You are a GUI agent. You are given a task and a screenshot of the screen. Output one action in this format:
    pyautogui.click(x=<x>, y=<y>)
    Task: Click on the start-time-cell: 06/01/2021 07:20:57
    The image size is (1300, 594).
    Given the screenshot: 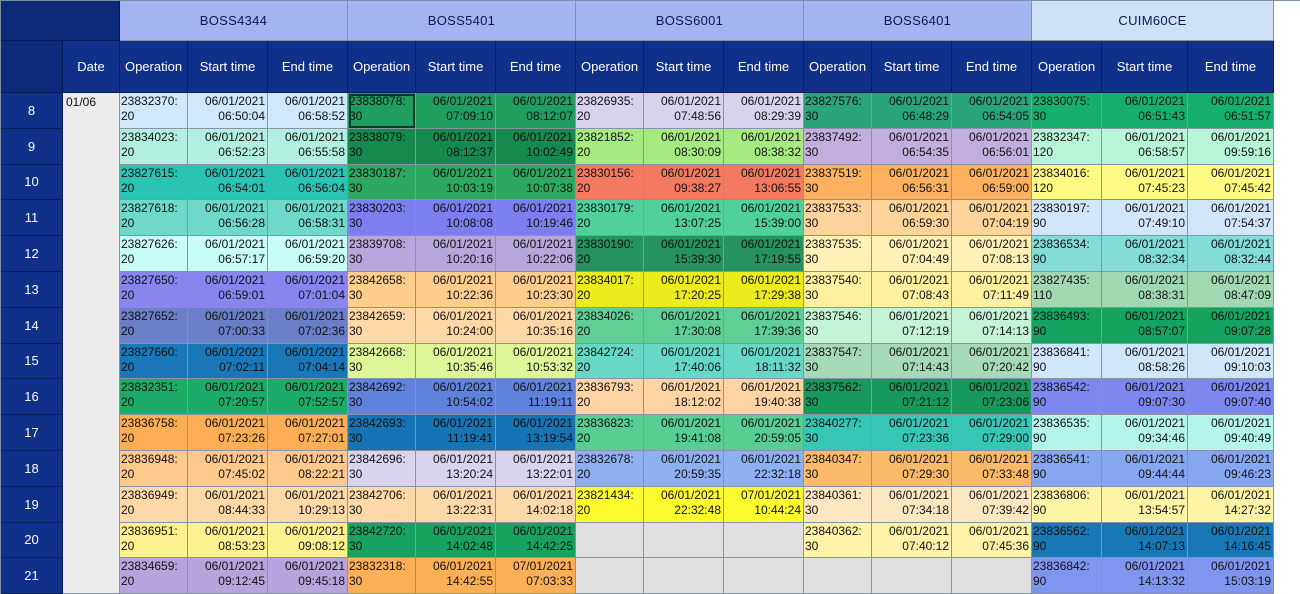 What is the action you would take?
    pyautogui.click(x=228, y=397)
    